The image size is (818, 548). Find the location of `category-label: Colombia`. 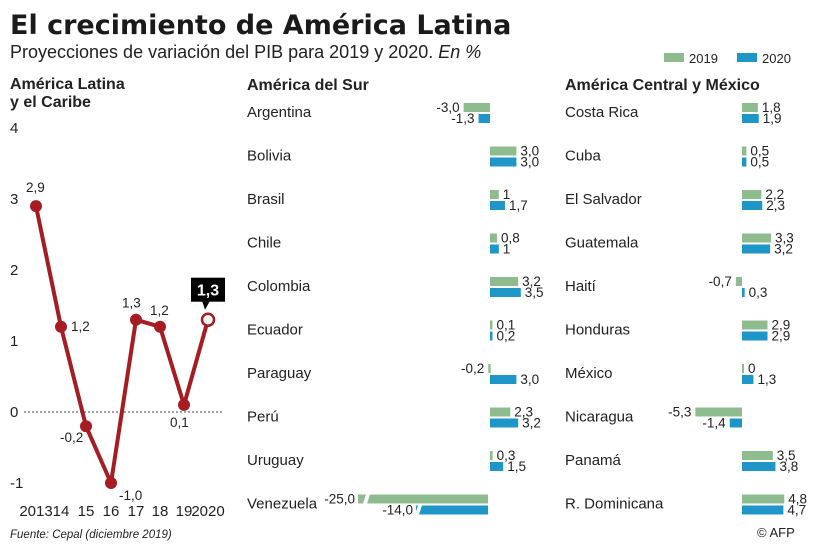

category-label: Colombia is located at coordinates (279, 286).